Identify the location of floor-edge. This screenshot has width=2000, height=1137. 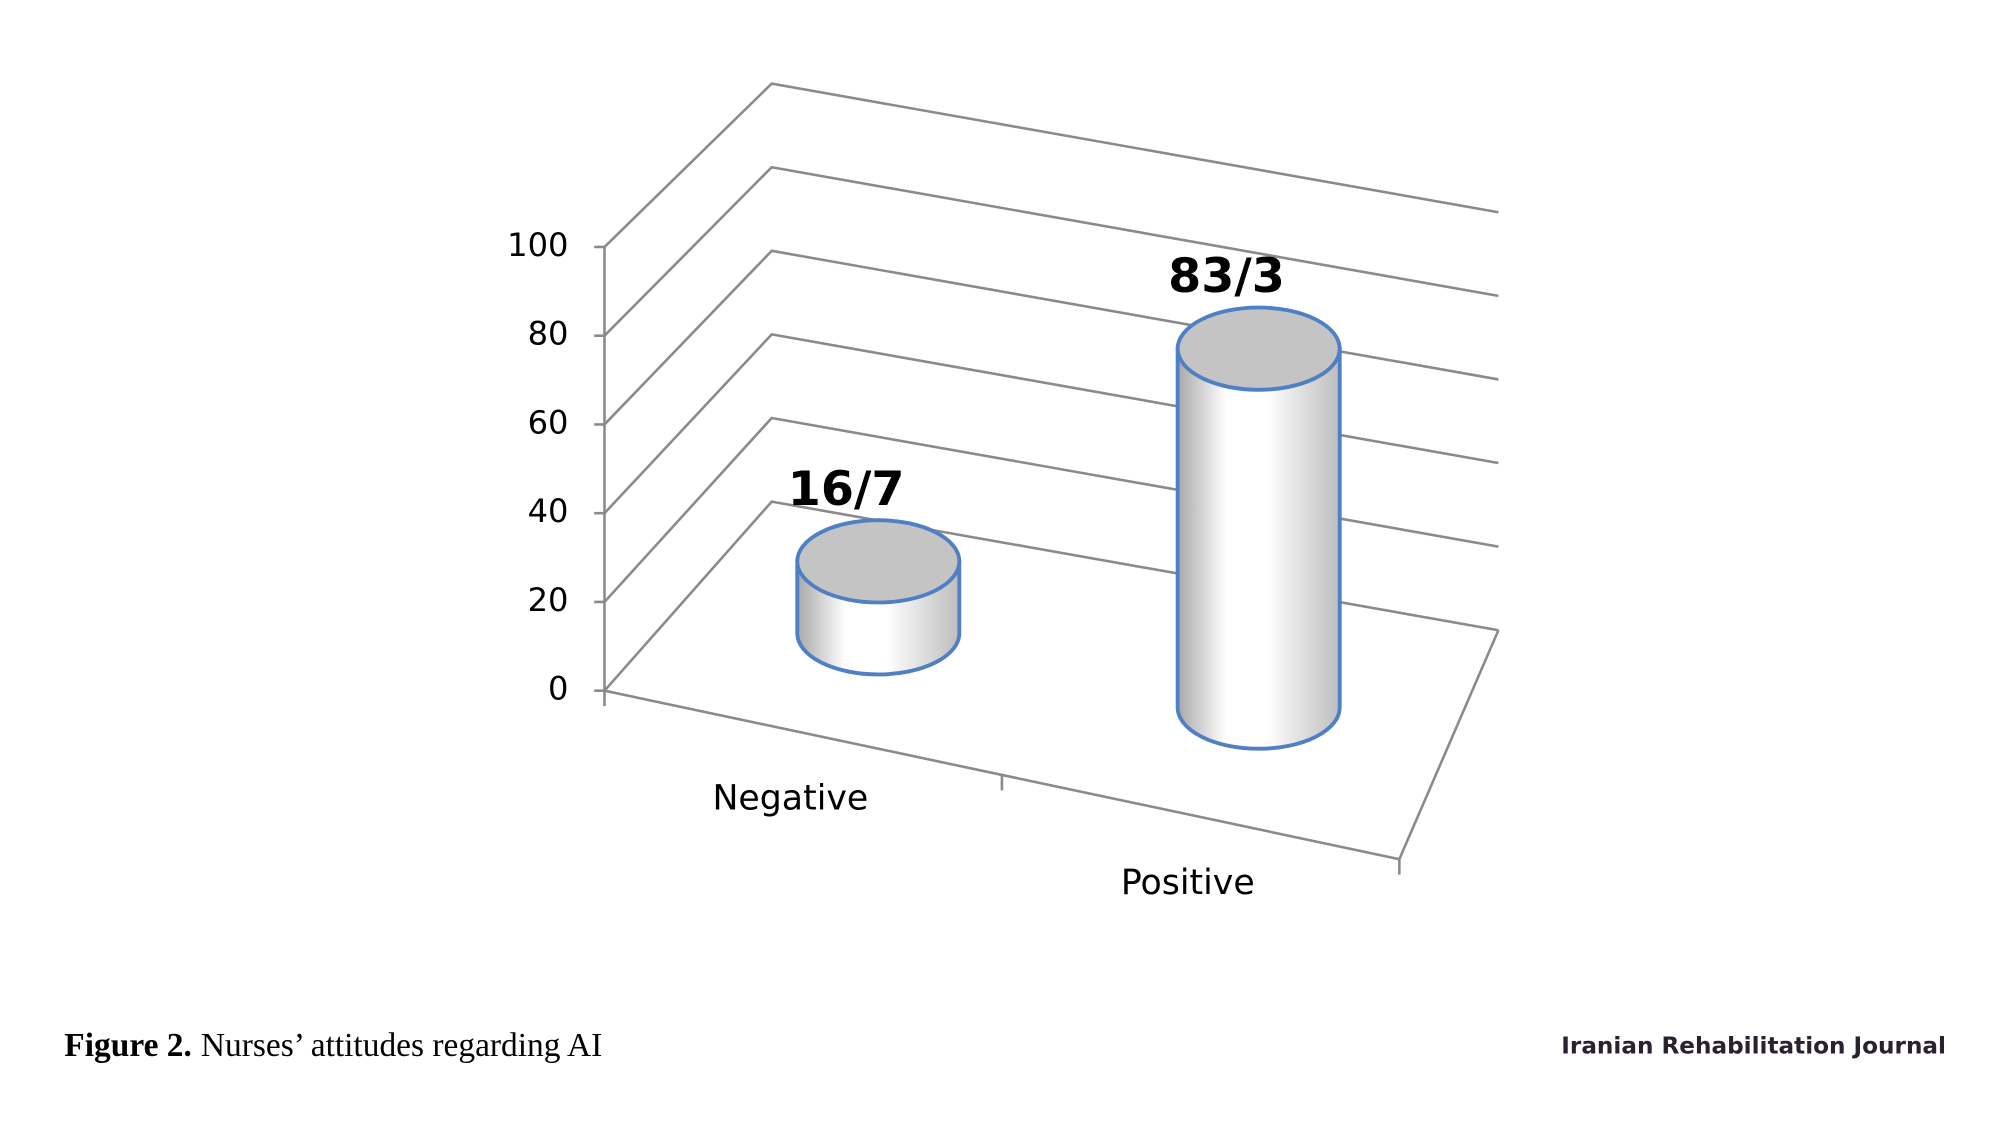
(1052, 745).